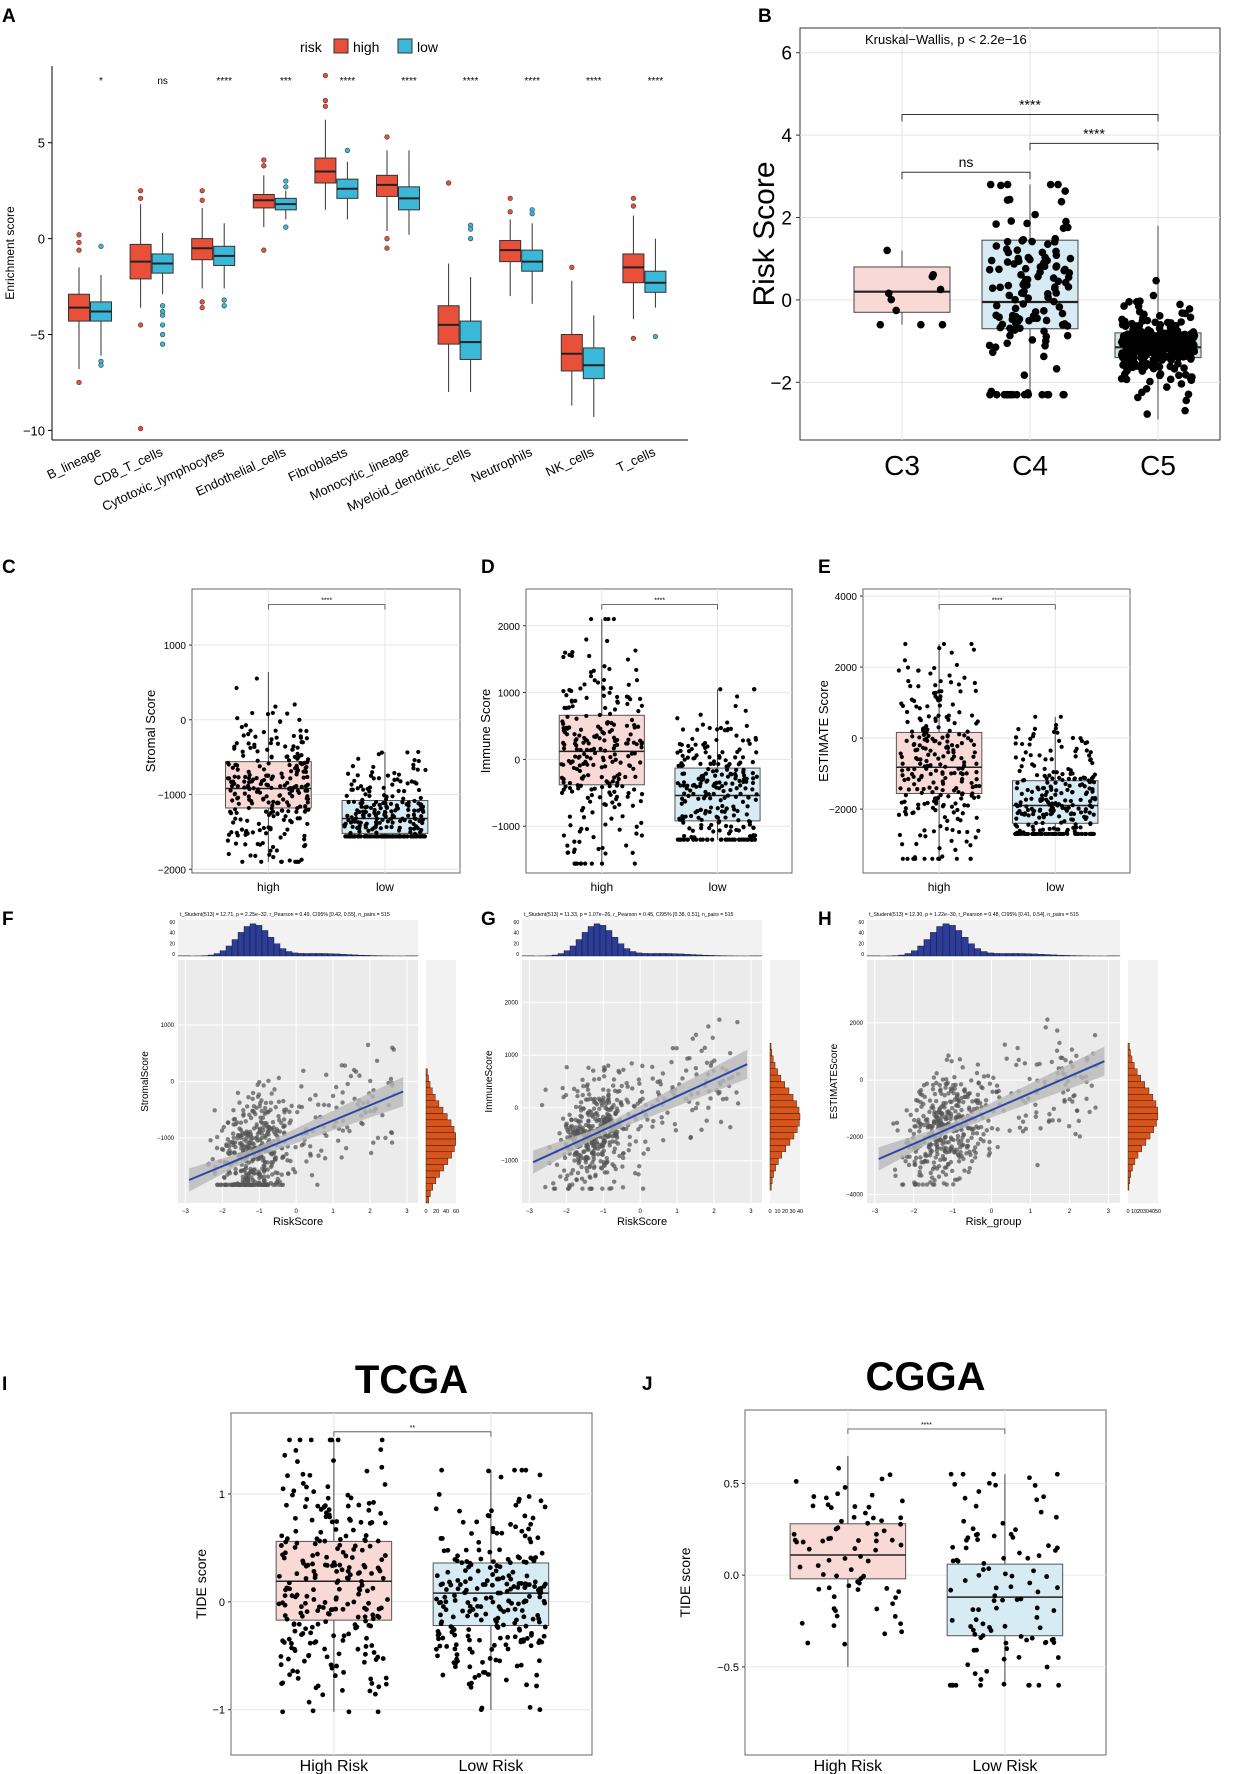 The height and width of the screenshot is (1774, 1236). I want to click on panel-letter-h: H, so click(825, 919).